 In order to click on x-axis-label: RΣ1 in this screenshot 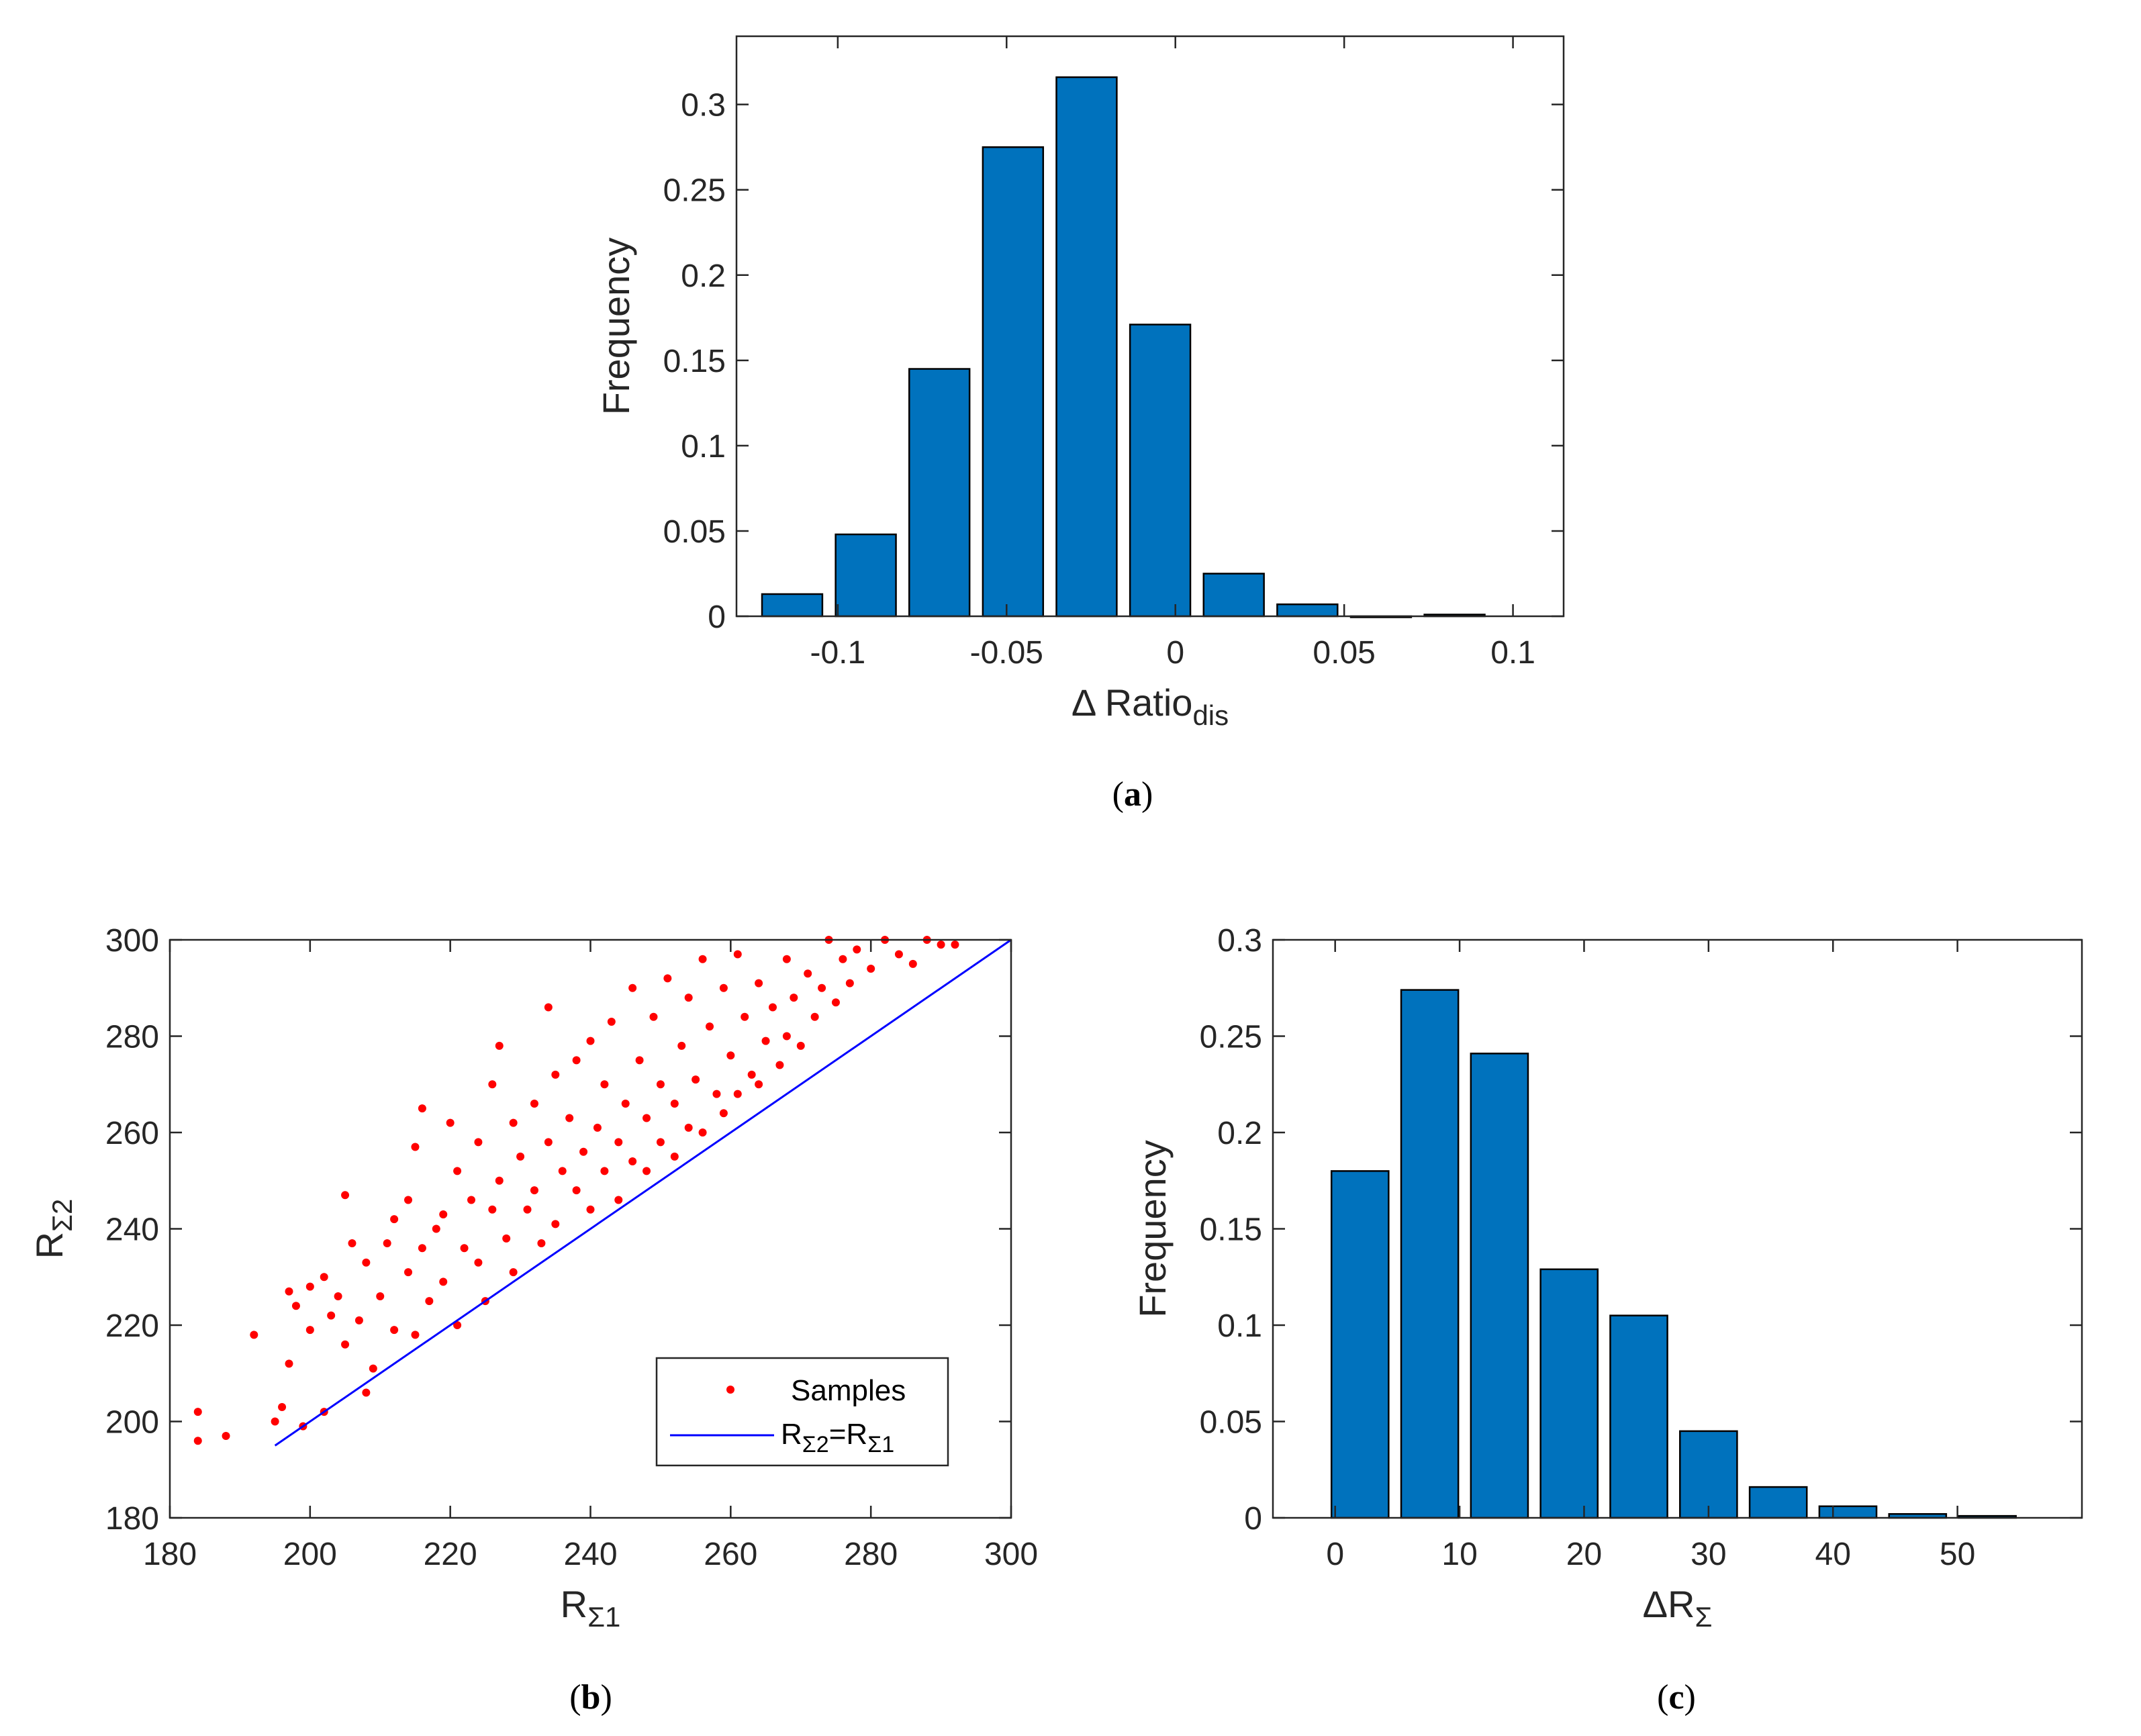, I will do `click(591, 1608)`.